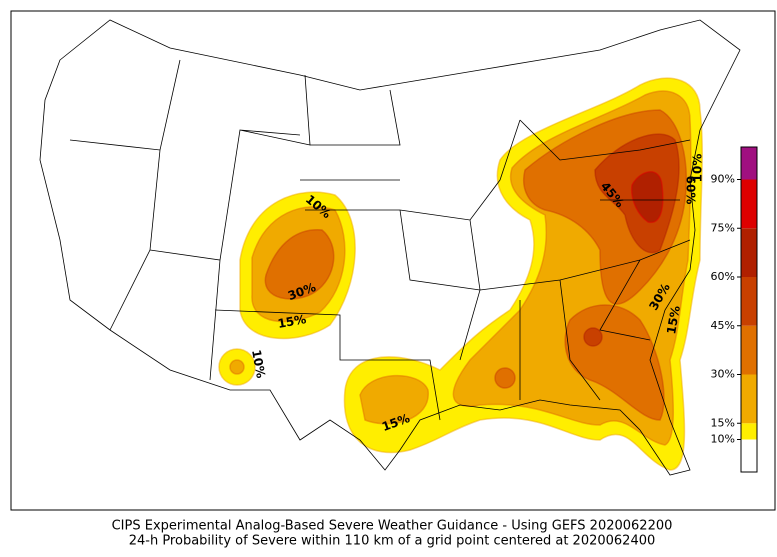  Describe the element at coordinates (723, 439) in the screenshot. I see `colorbar-tick-label: 10%` at that location.